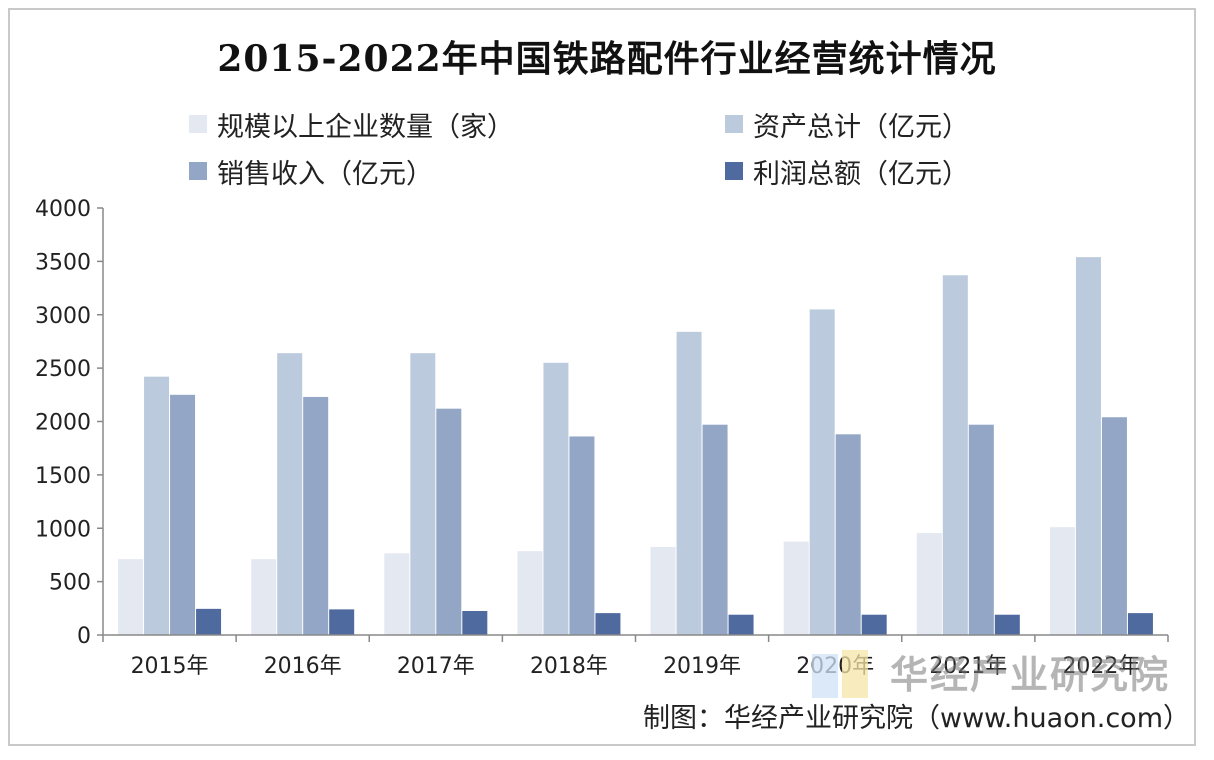  What do you see at coordinates (436, 666) in the screenshot?
I see `x-category-label: 2017年` at bounding box center [436, 666].